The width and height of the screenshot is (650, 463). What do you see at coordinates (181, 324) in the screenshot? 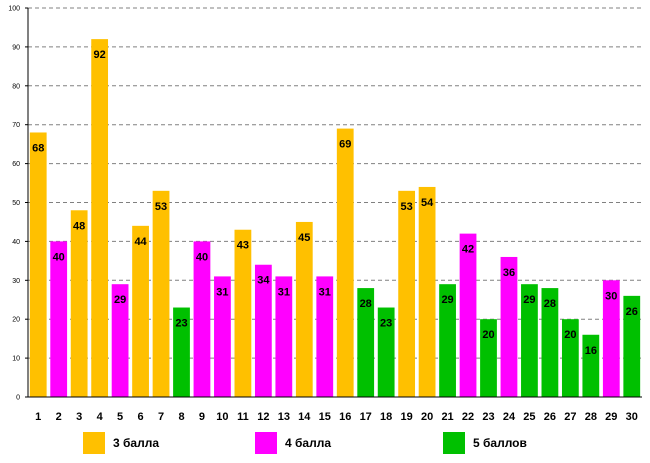
I see `data-label-8: 23` at bounding box center [181, 324].